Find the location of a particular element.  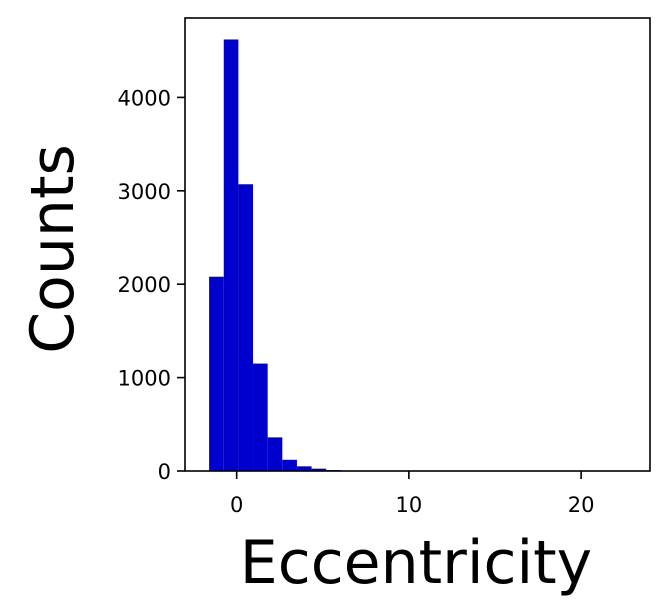

y-tick-label: 3000 is located at coordinates (144, 192).